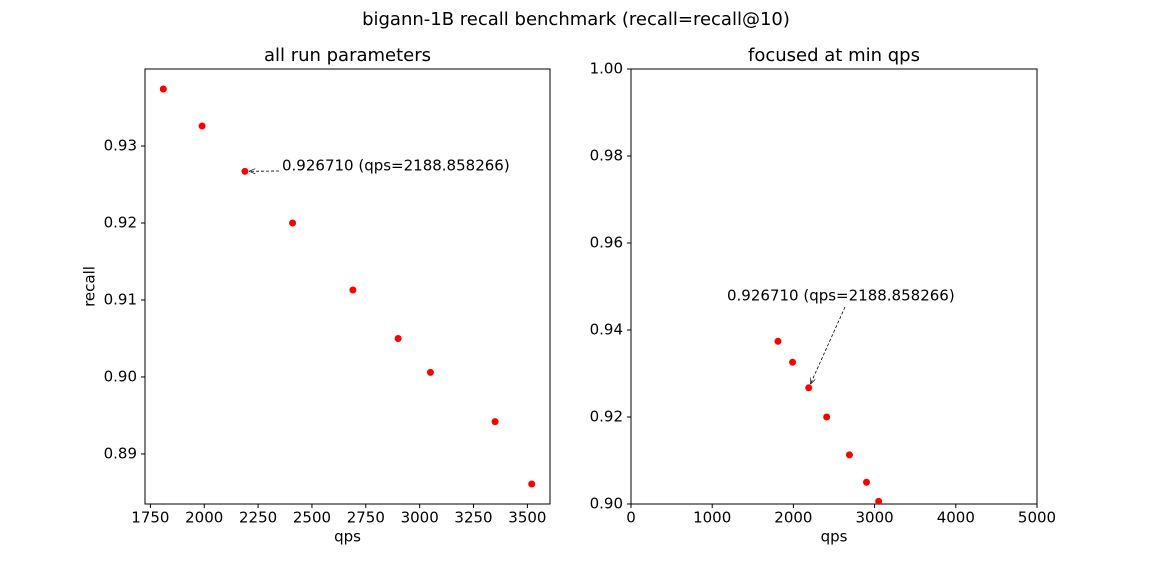 Image resolution: width=1152 pixels, height=576 pixels. Describe the element at coordinates (527, 518) in the screenshot. I see `x-tick-label: 3500` at that location.